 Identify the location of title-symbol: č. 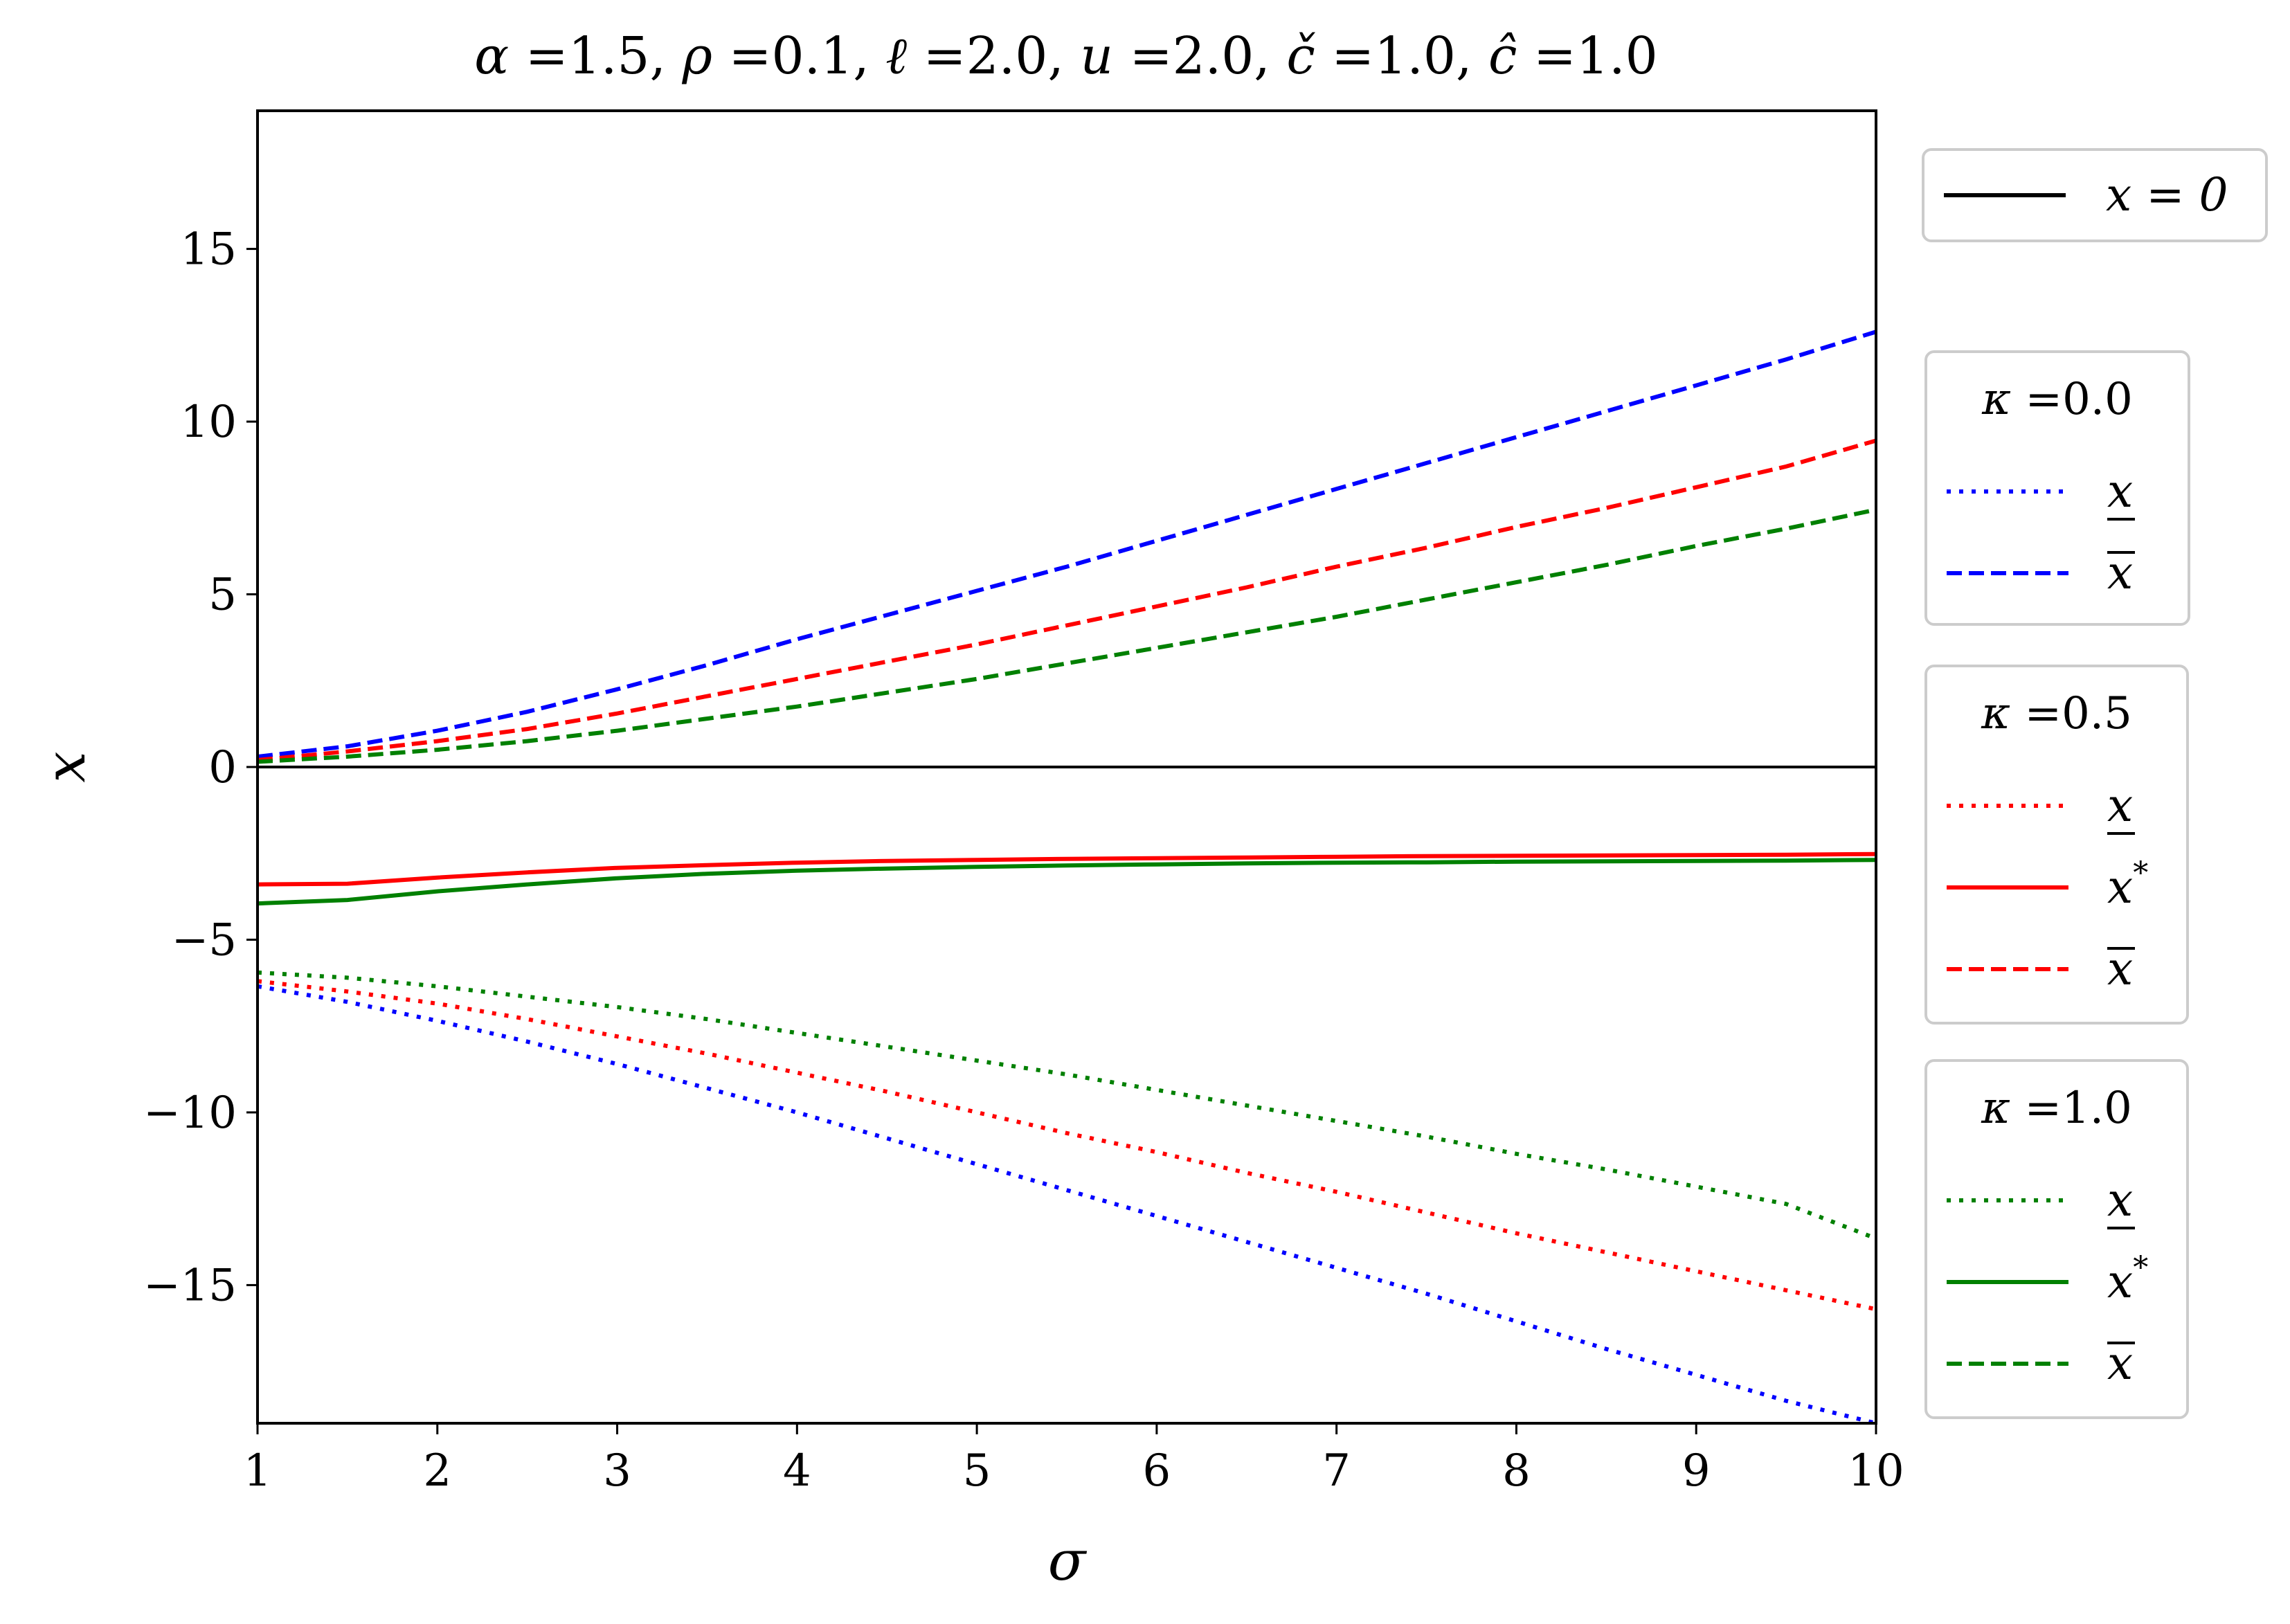
(1300, 56).